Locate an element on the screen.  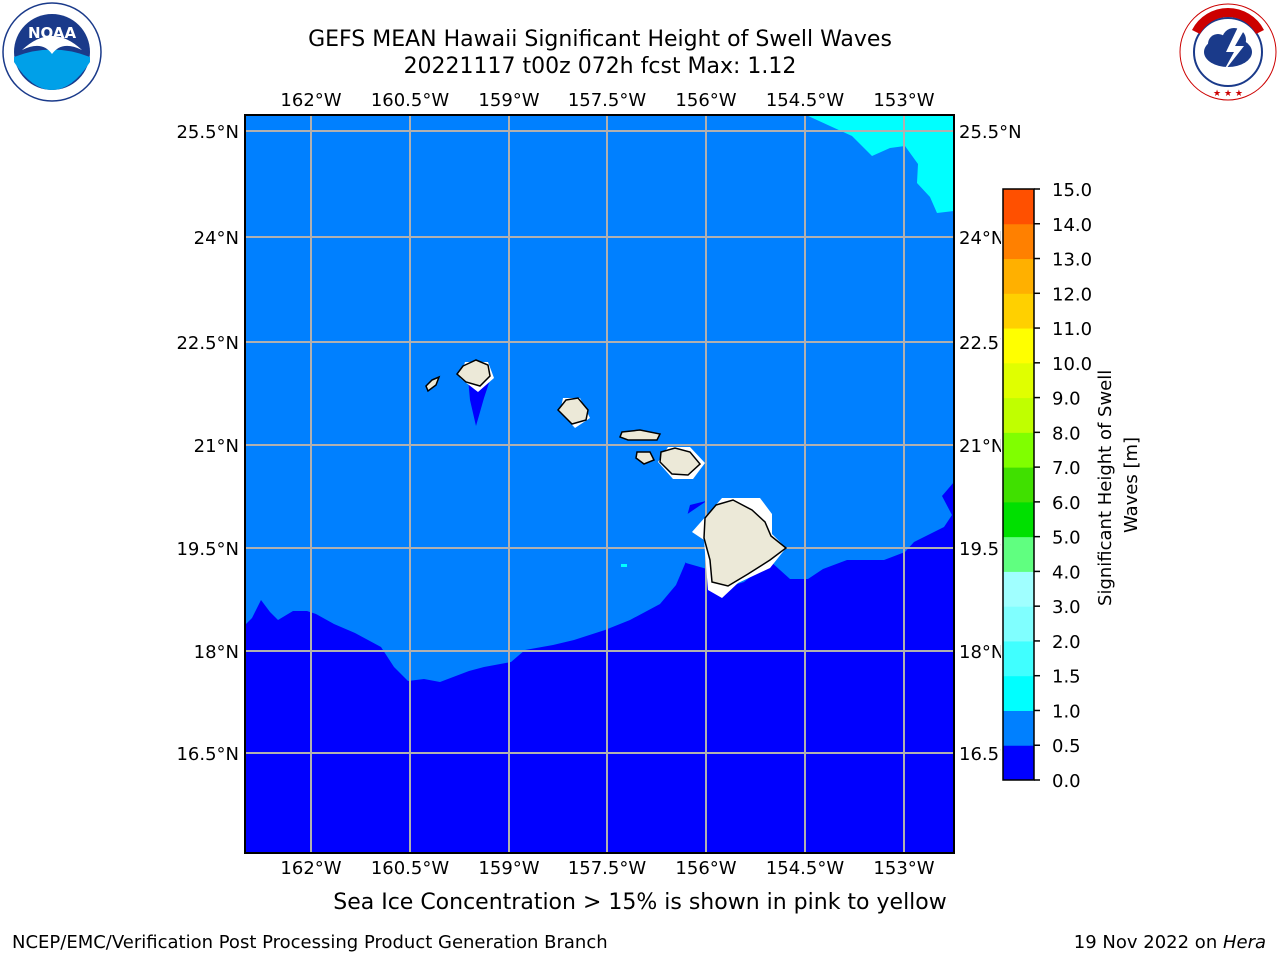
credit-right: 19 Nov 2022 on Hera is located at coordinates (1170, 942).